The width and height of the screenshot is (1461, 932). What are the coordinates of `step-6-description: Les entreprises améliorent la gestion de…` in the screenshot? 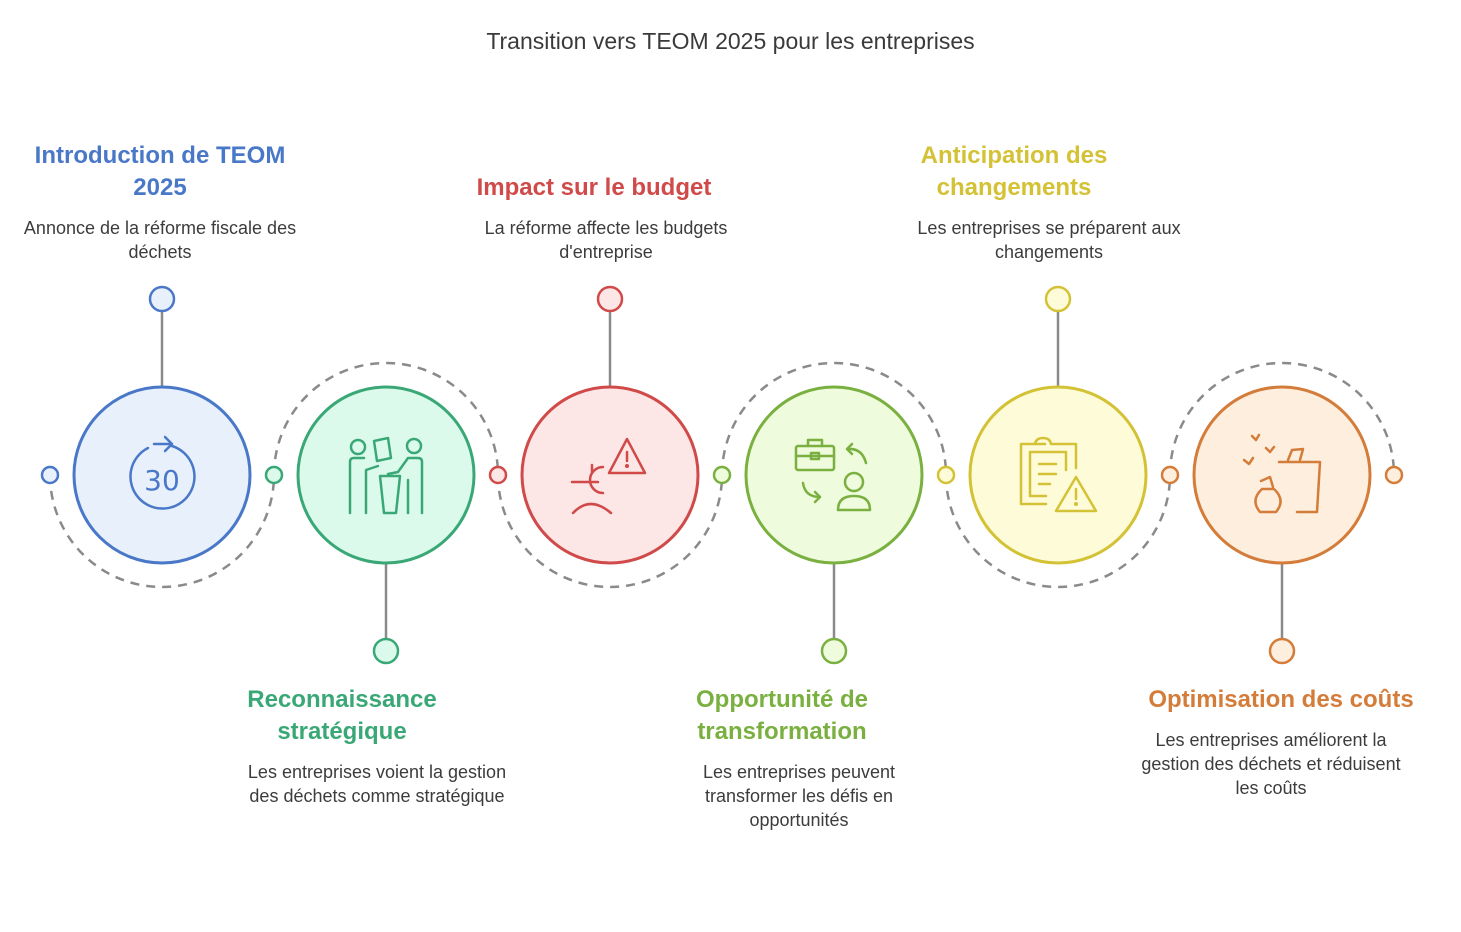 It's located at (1271, 764).